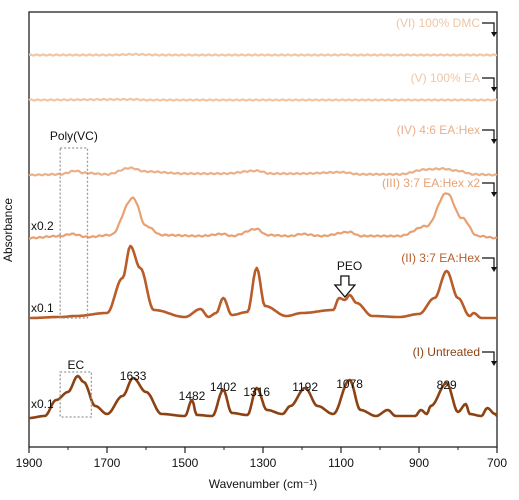  What do you see at coordinates (431, 183) in the screenshot?
I see `series-label: (III) 3:7 EA:Hex x2` at bounding box center [431, 183].